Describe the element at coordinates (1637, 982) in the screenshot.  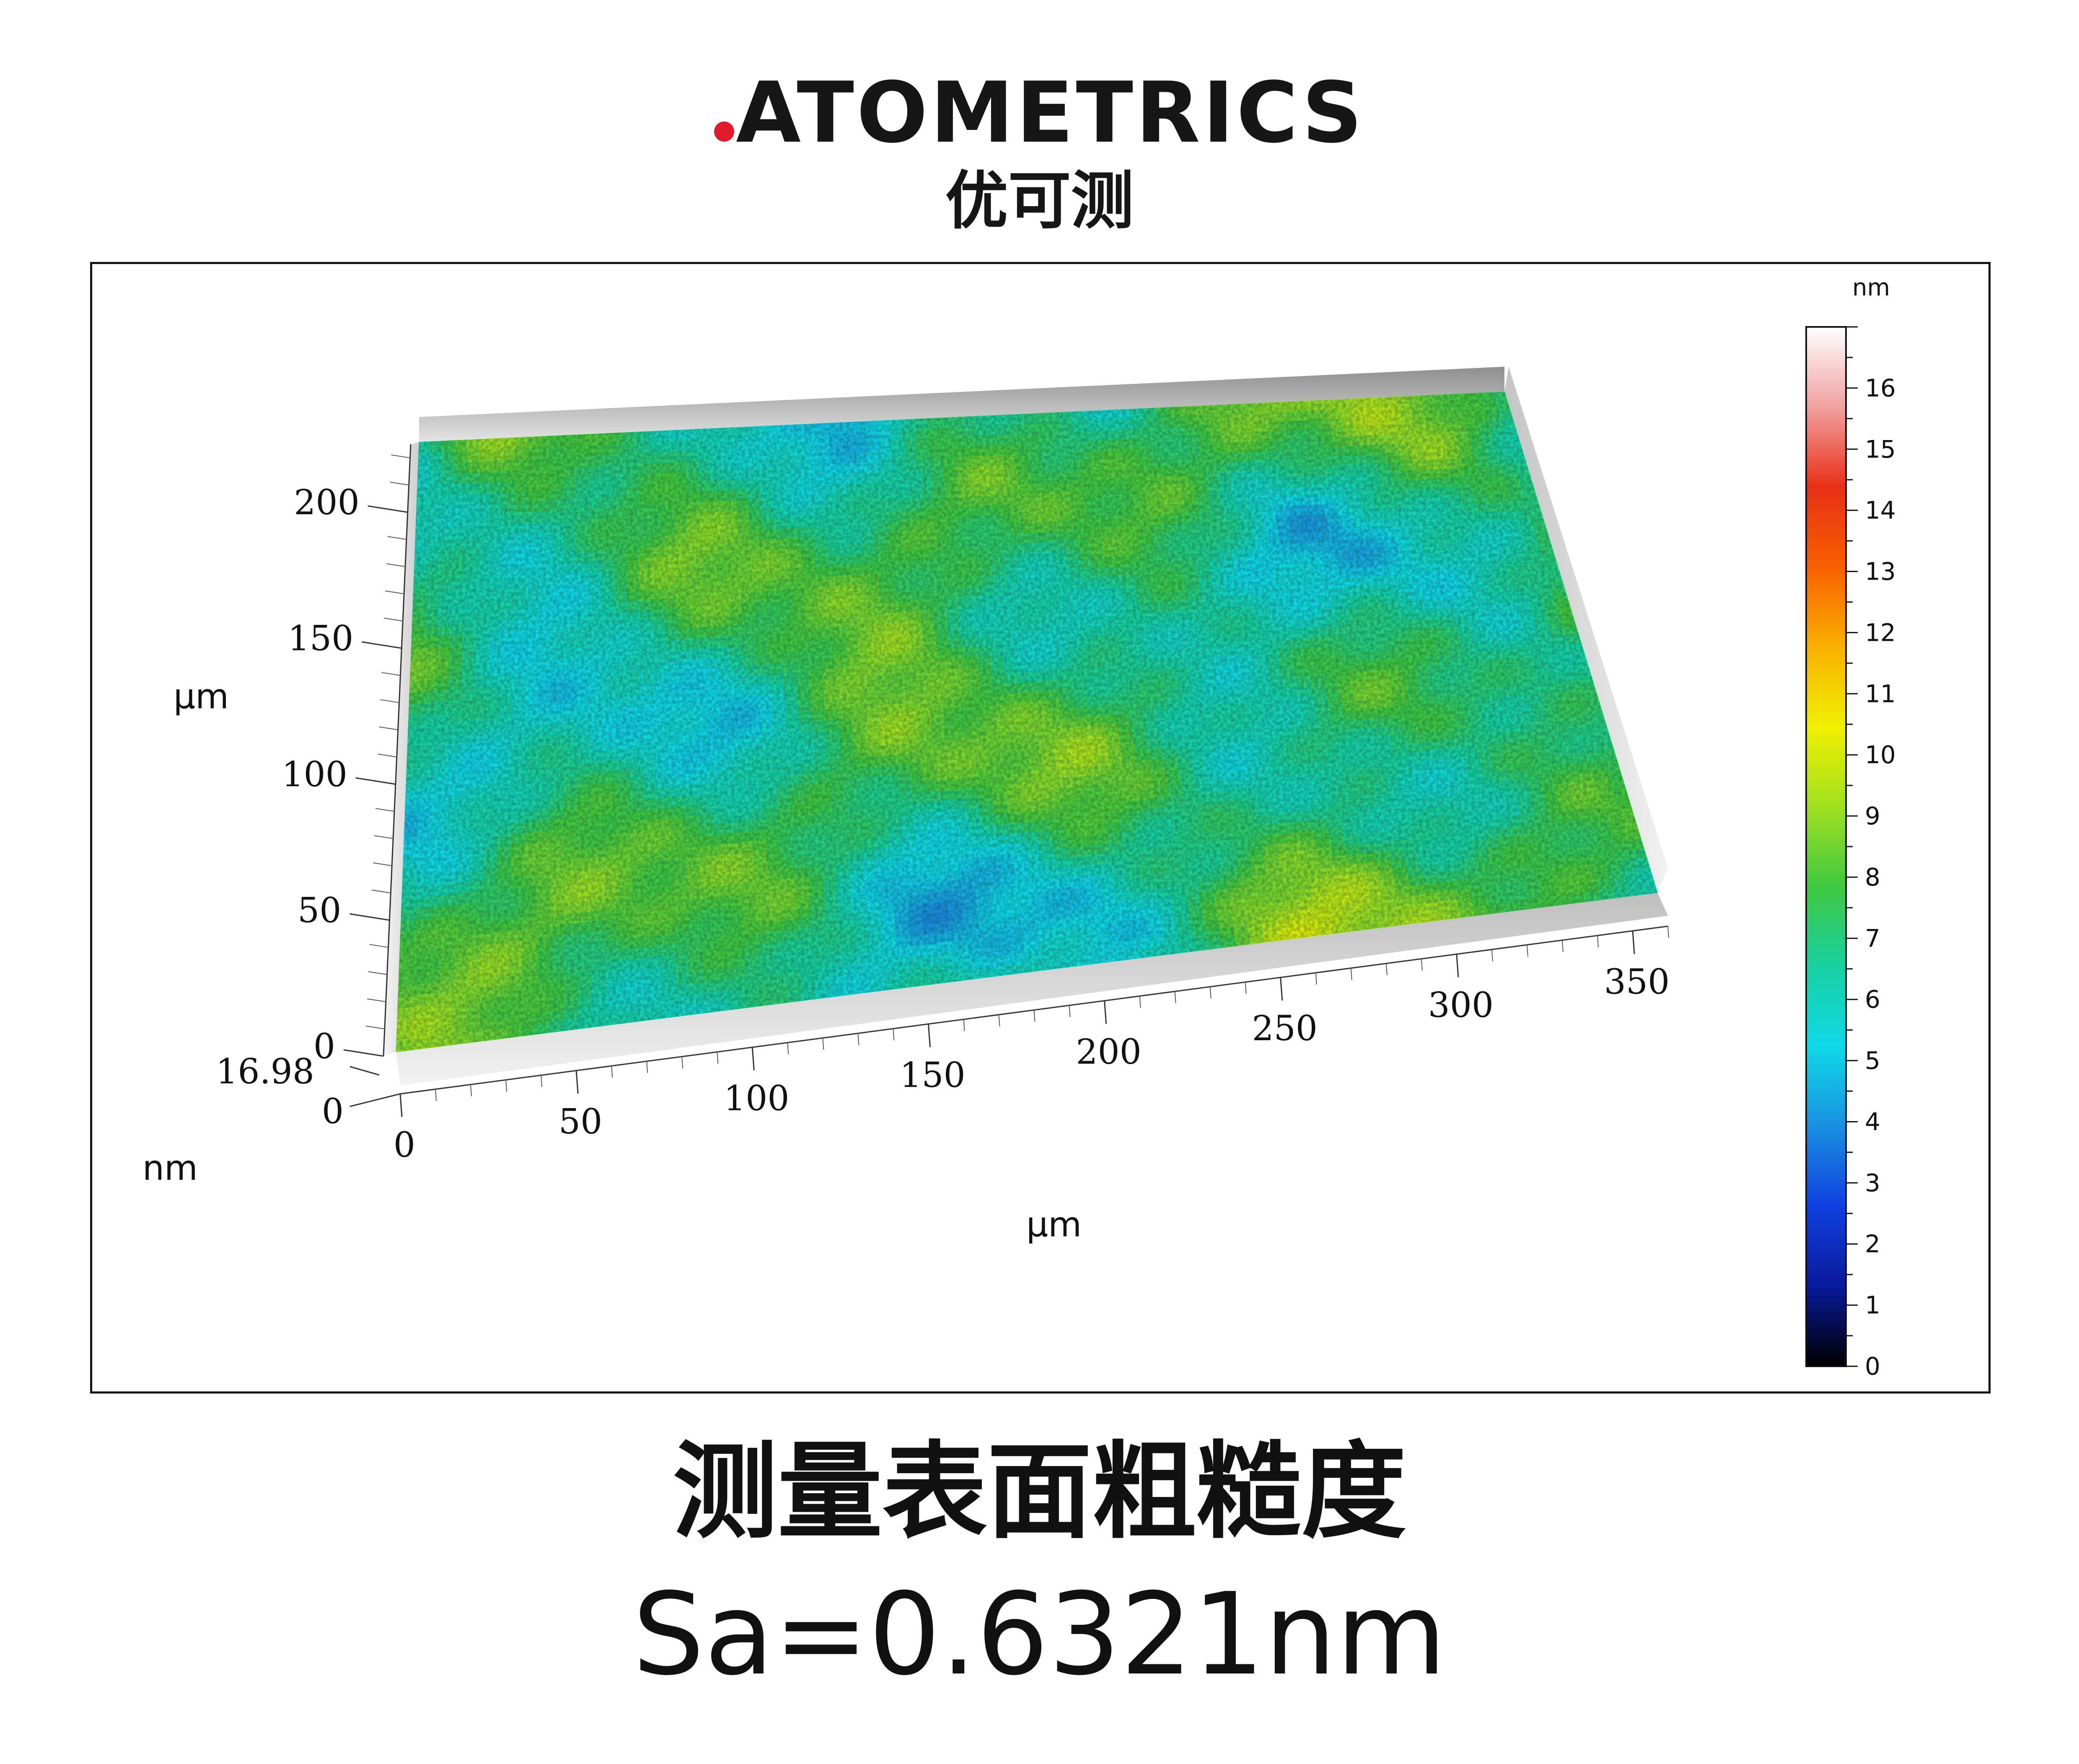
I see `x-tick-label: 350` at that location.